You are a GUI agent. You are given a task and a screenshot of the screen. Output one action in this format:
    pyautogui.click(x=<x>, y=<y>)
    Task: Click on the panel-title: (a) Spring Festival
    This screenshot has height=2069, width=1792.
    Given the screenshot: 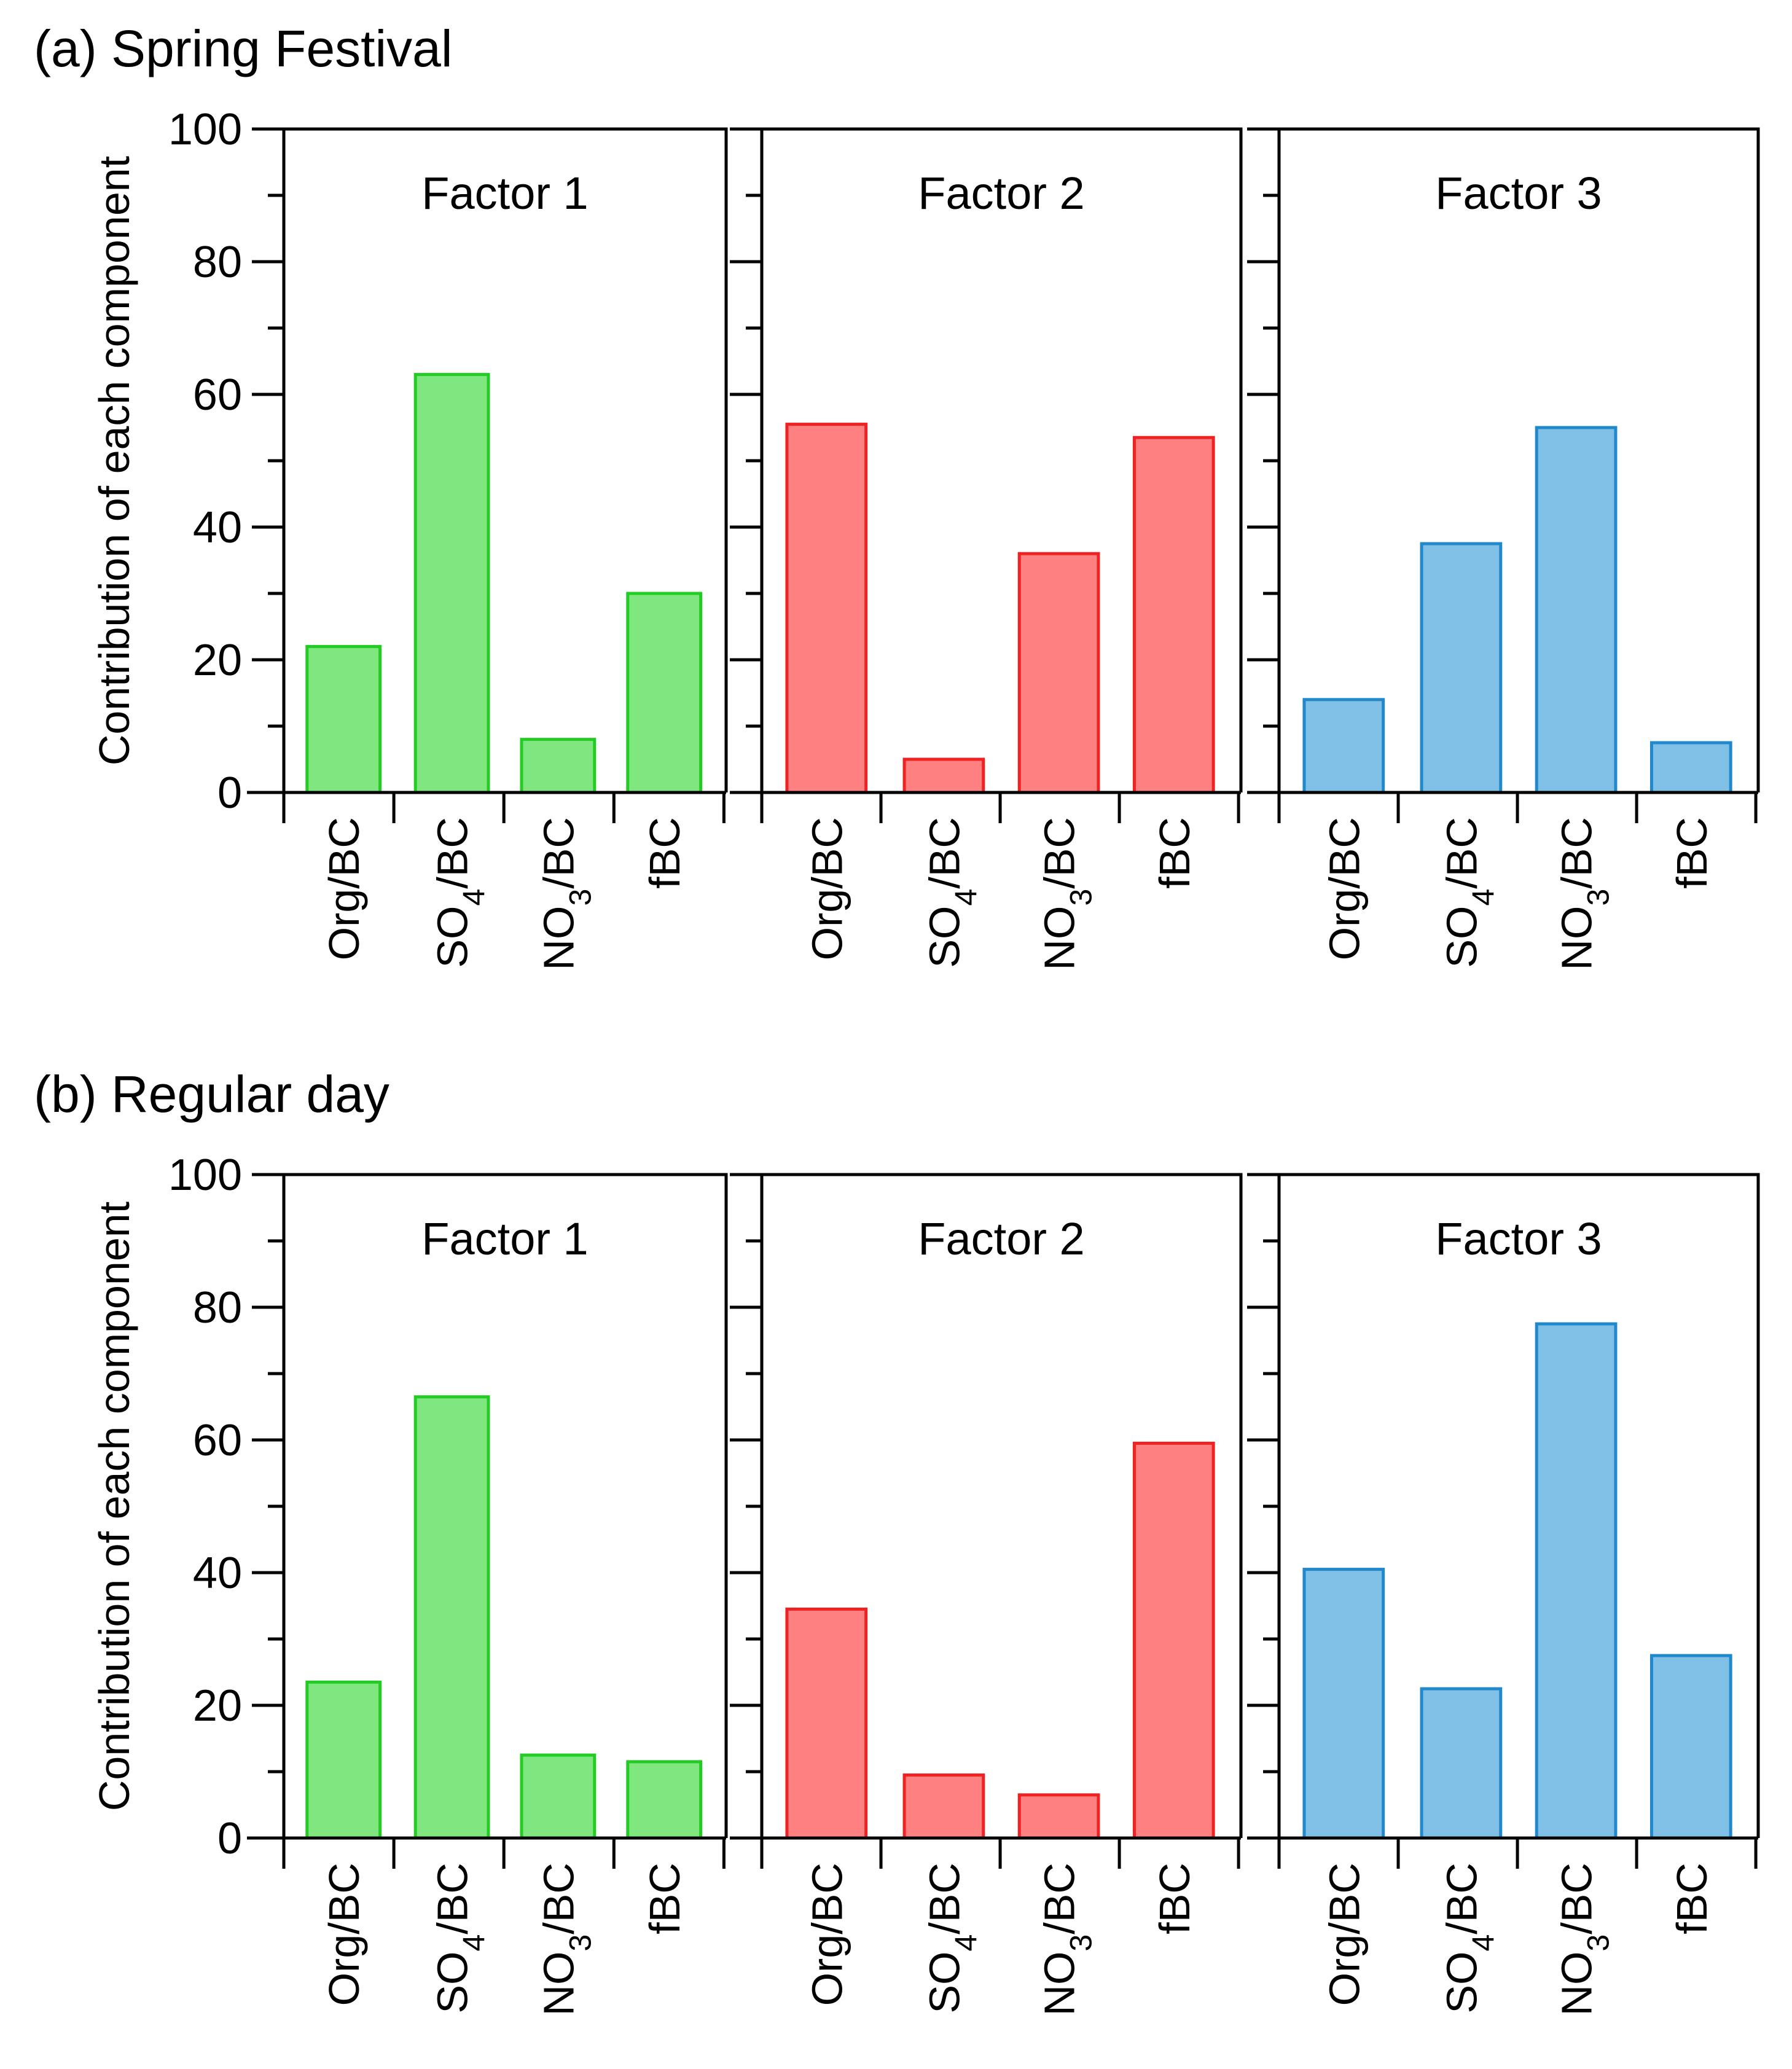 What is the action you would take?
    pyautogui.click(x=243, y=48)
    